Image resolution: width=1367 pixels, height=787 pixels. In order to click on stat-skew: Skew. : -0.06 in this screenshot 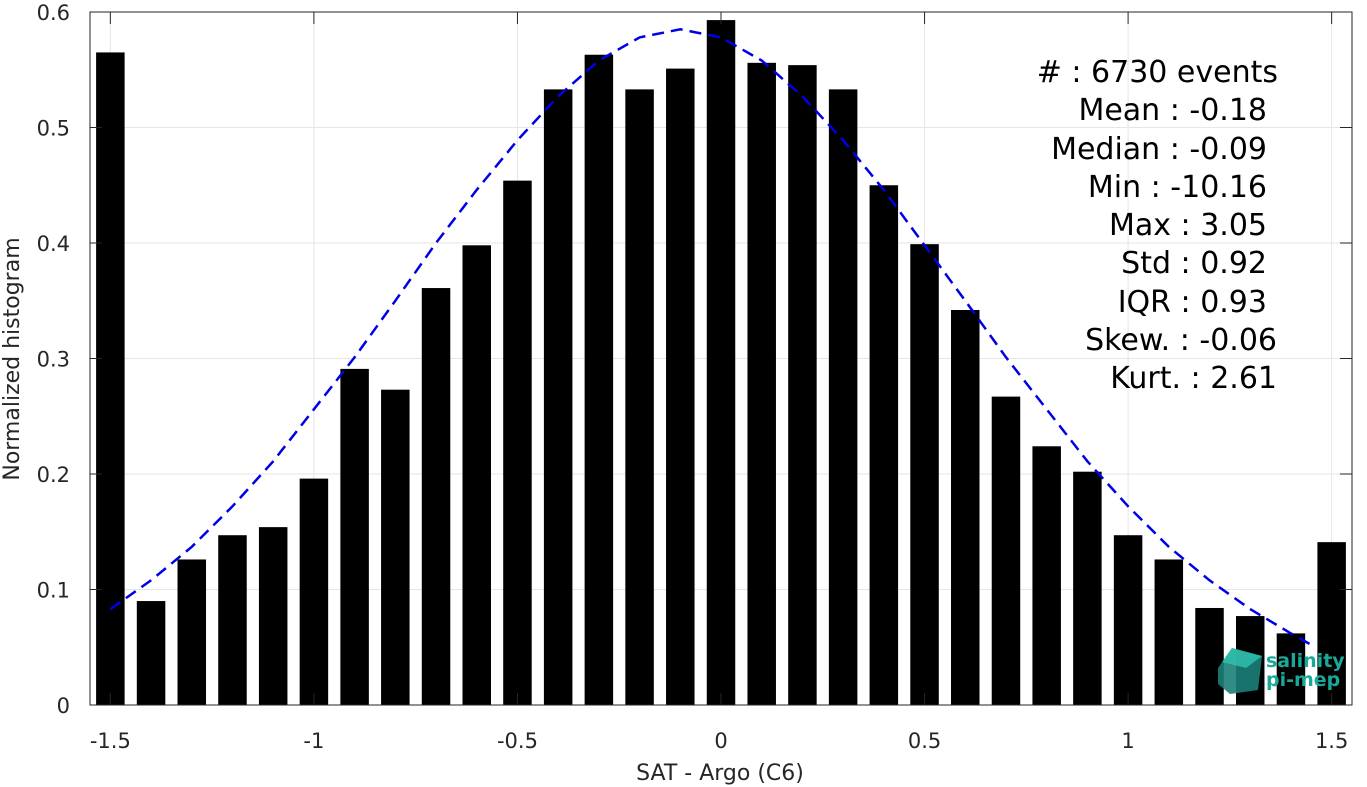, I will do `click(1181, 340)`.